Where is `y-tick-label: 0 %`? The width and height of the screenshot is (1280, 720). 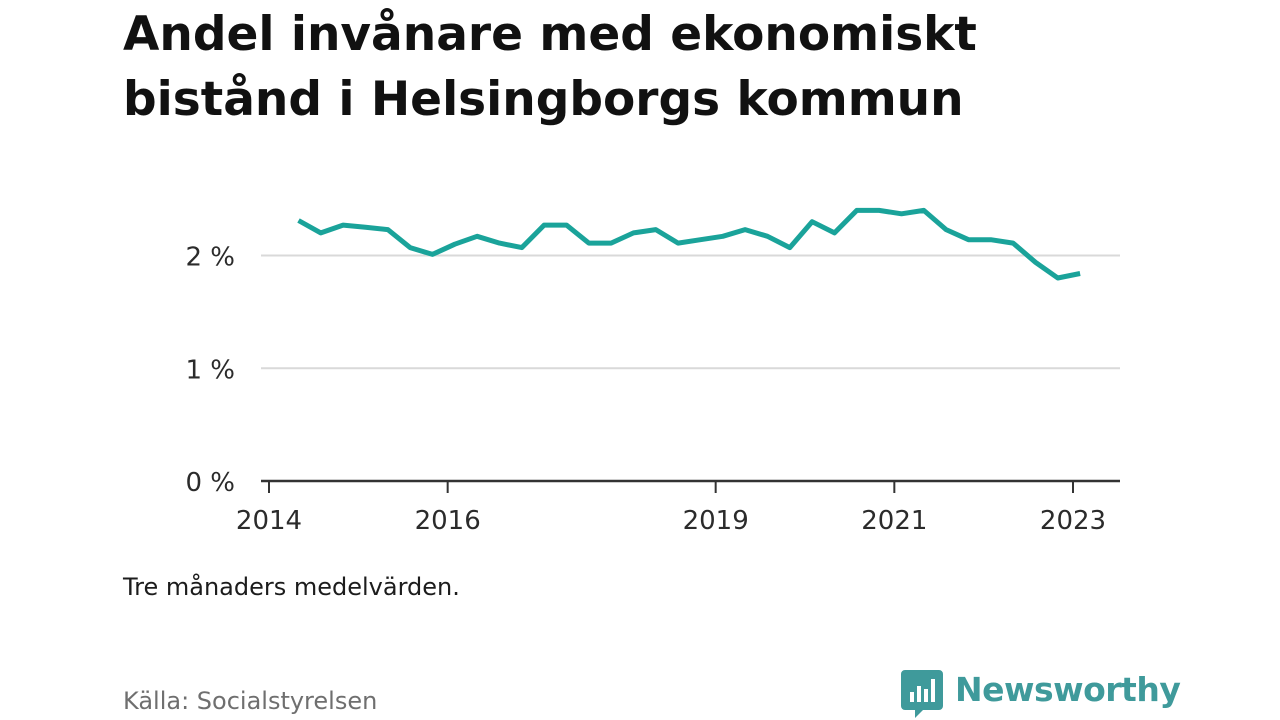 y-tick-label: 0 % is located at coordinates (210, 483).